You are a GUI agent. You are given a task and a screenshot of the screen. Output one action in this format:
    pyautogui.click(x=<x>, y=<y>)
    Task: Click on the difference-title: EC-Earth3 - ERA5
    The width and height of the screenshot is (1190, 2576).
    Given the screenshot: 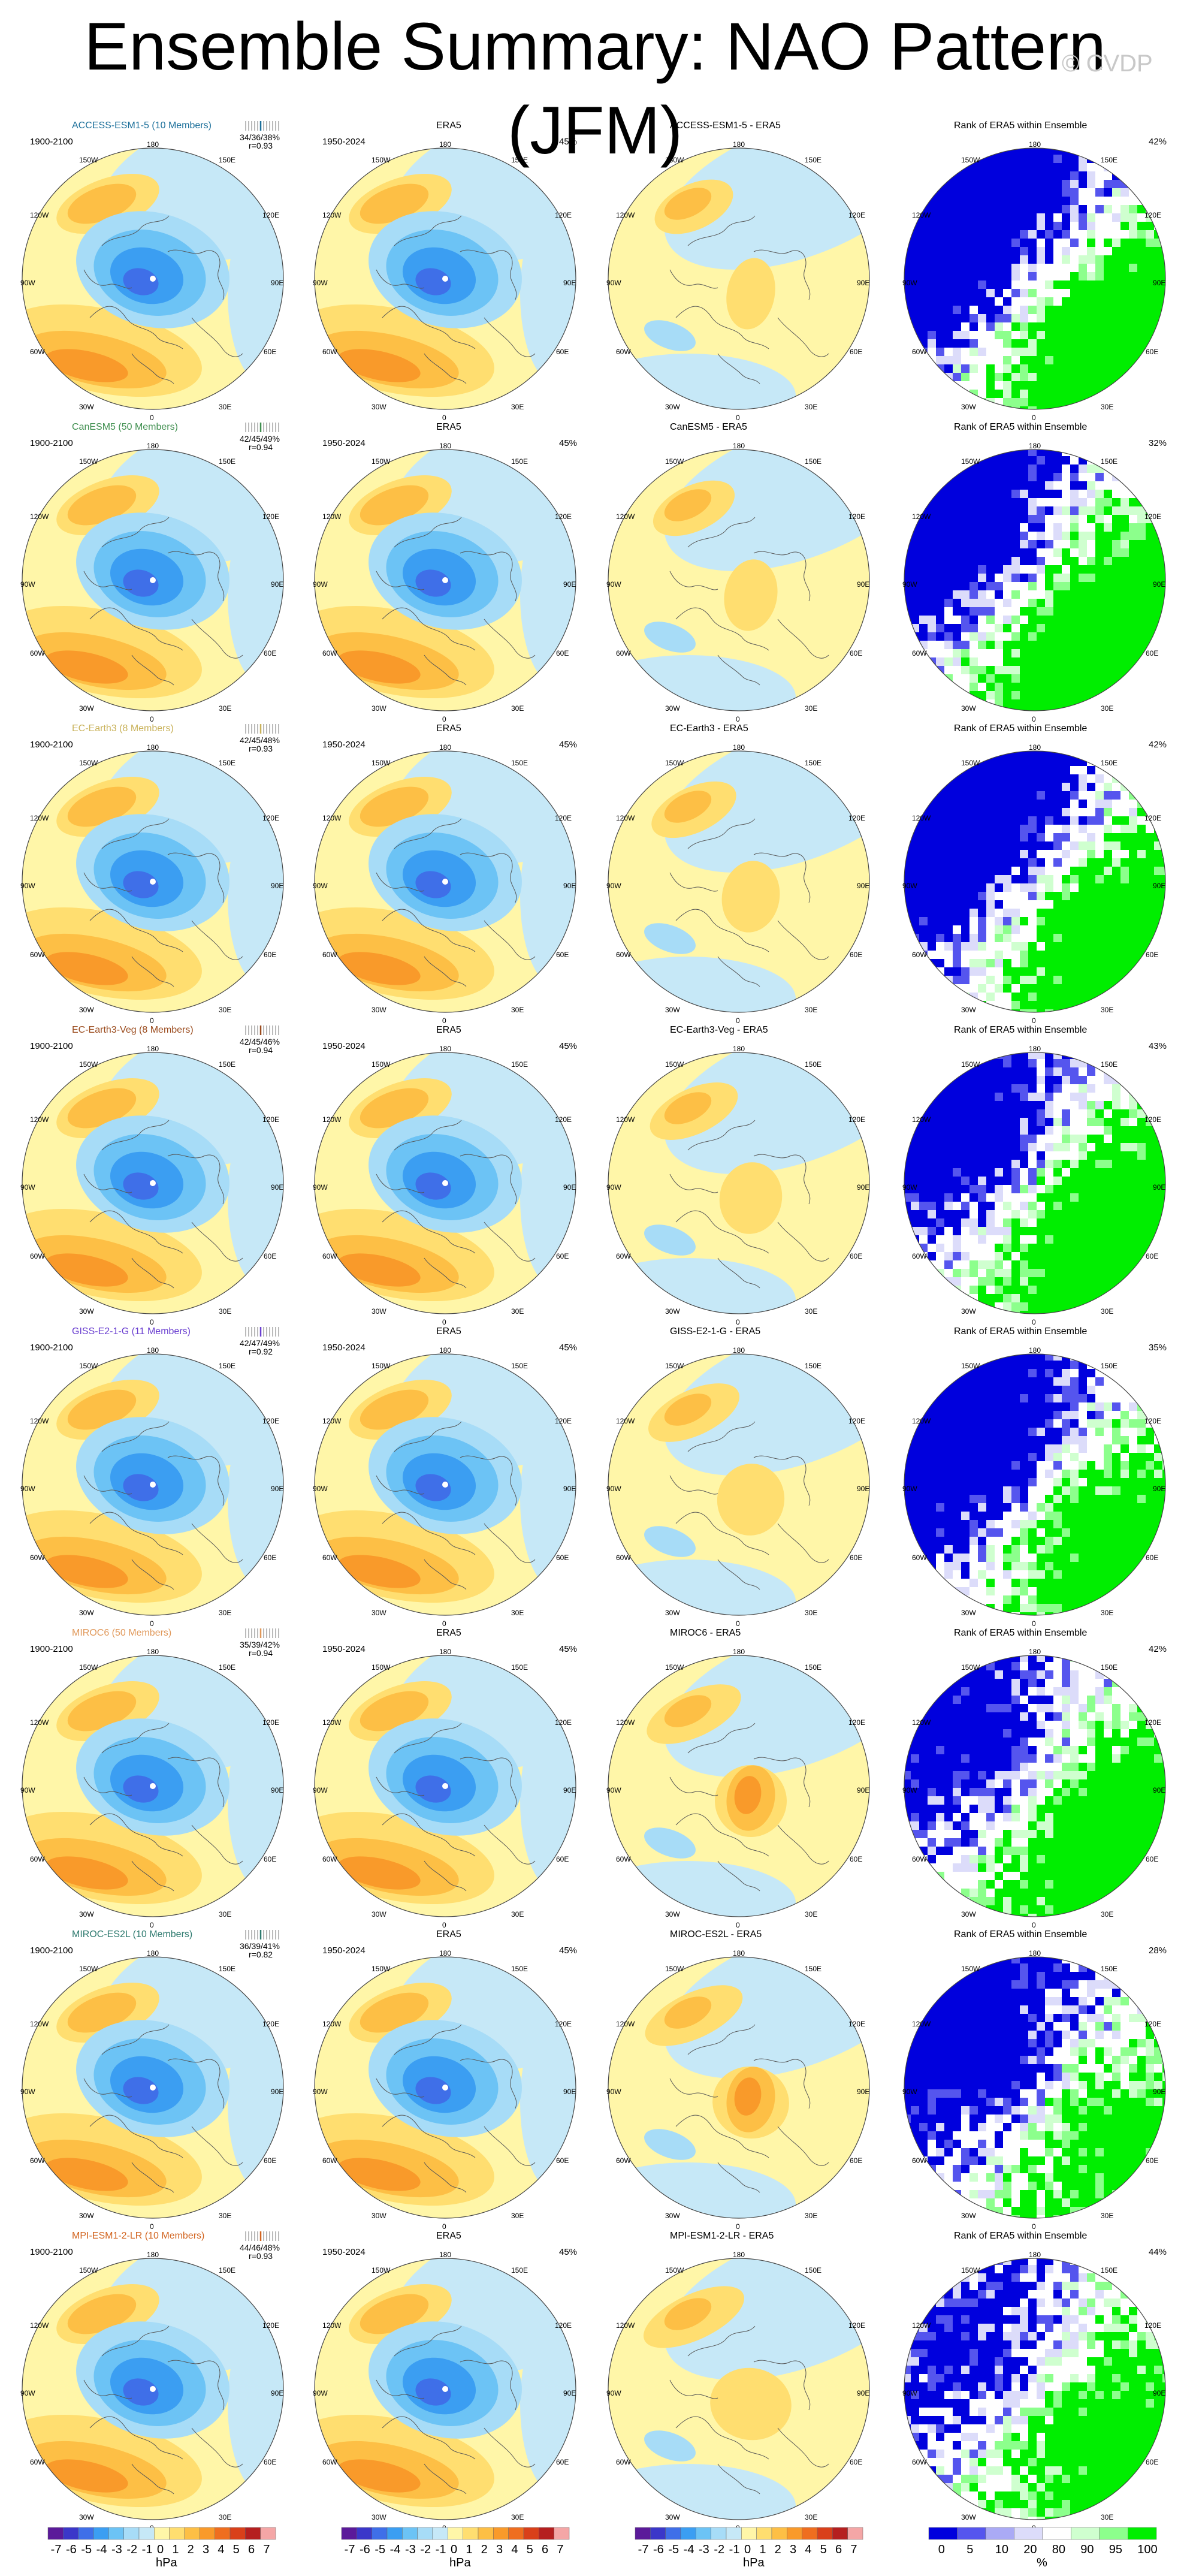 What is the action you would take?
    pyautogui.click(x=709, y=728)
    